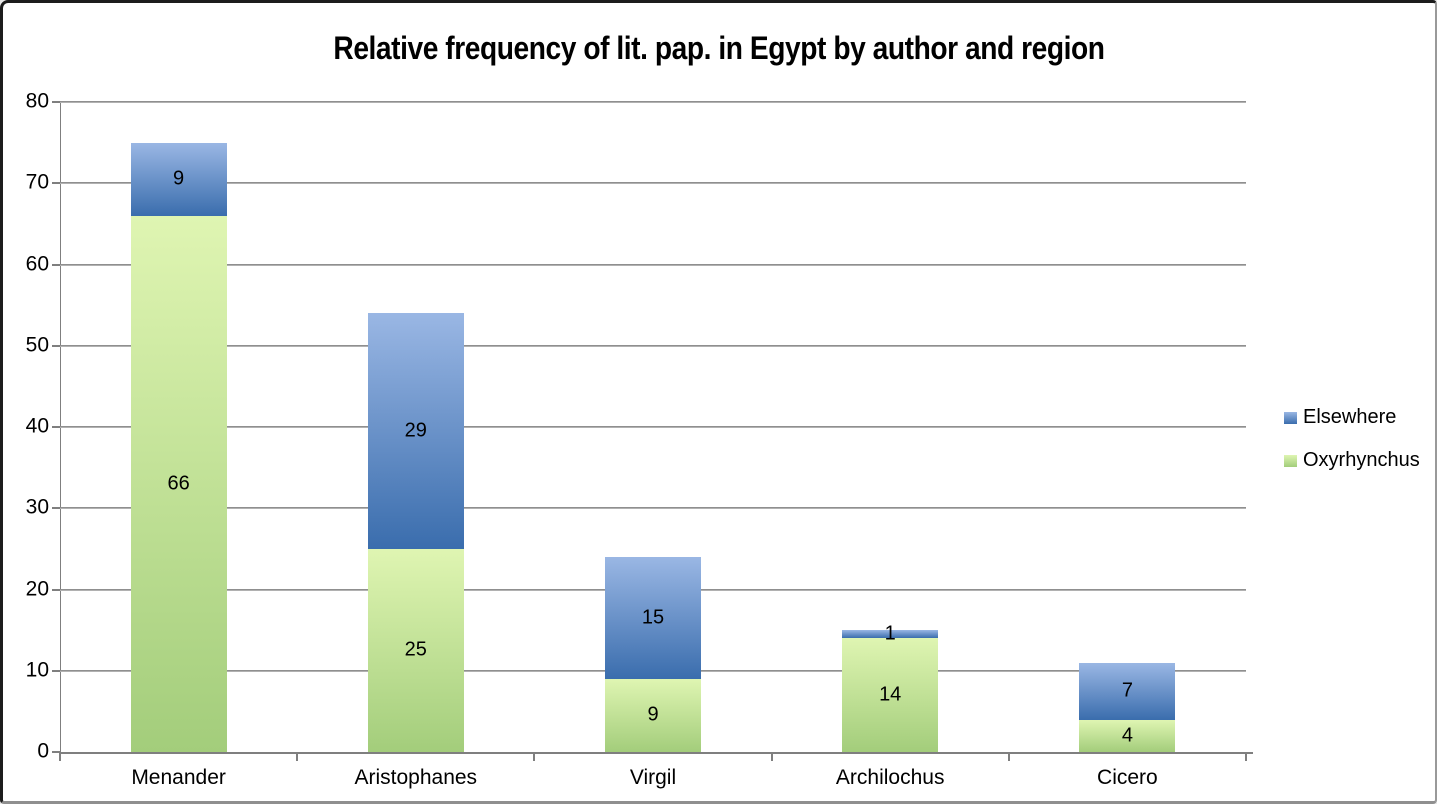 The image size is (1437, 804). I want to click on legend-item-elsewhere: Elsewhere, so click(1352, 417).